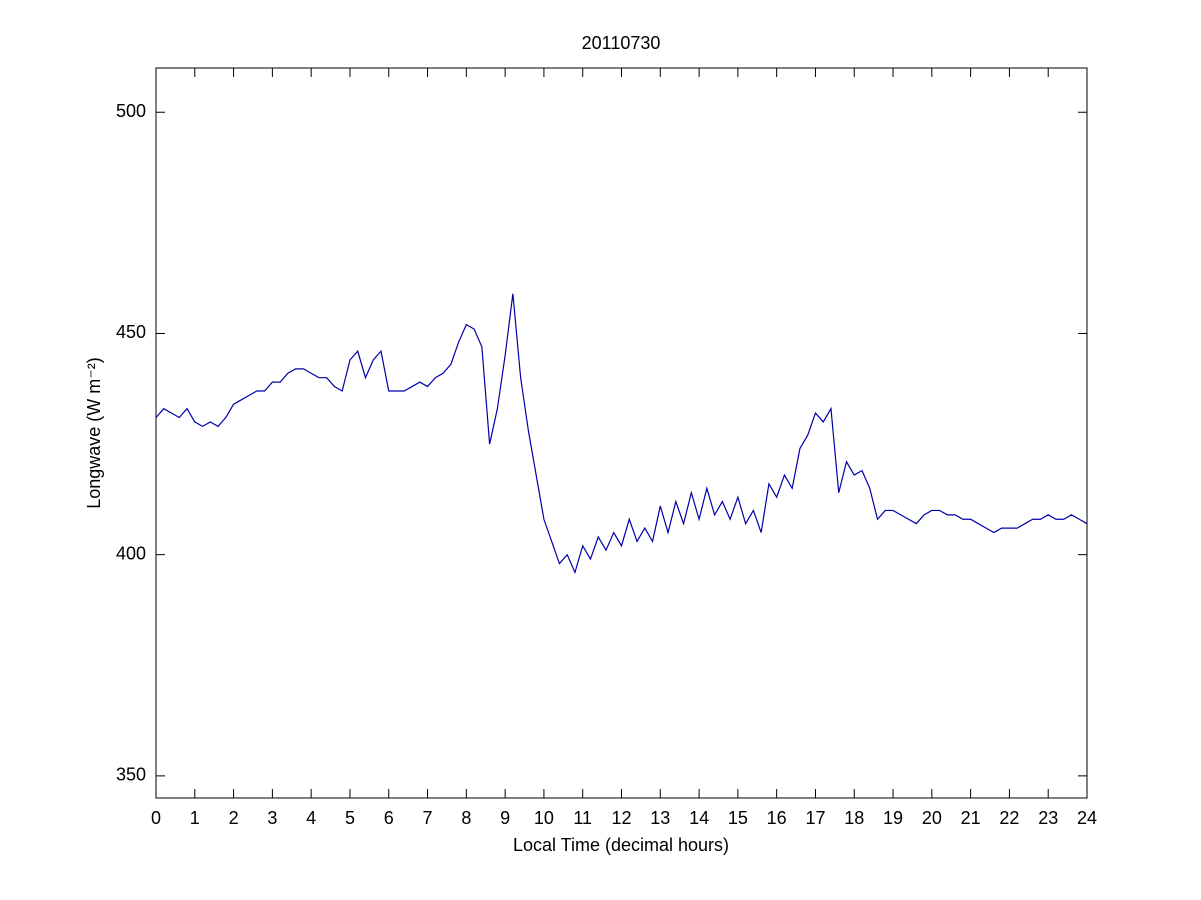 The height and width of the screenshot is (900, 1201). I want to click on x-axis-label: Local Time (decimal hours), so click(621, 845).